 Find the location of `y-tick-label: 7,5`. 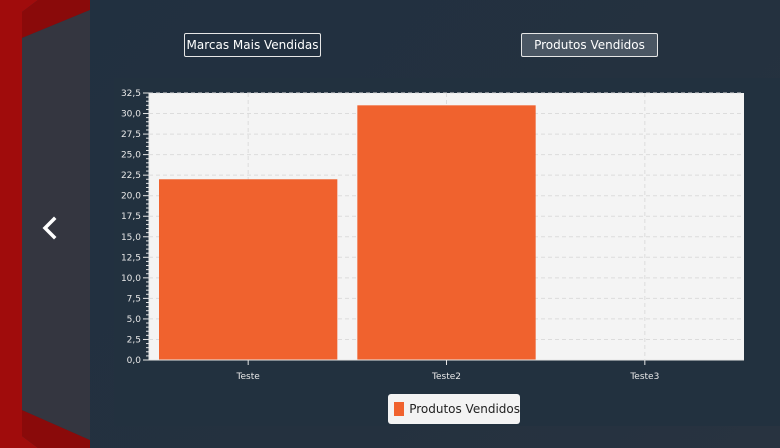

y-tick-label: 7,5 is located at coordinates (134, 299).